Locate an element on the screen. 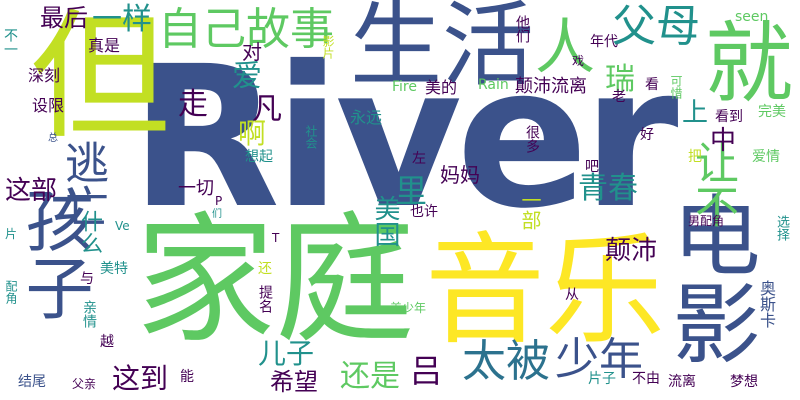 The image size is (800, 400). word-li: 里 is located at coordinates (411, 191).